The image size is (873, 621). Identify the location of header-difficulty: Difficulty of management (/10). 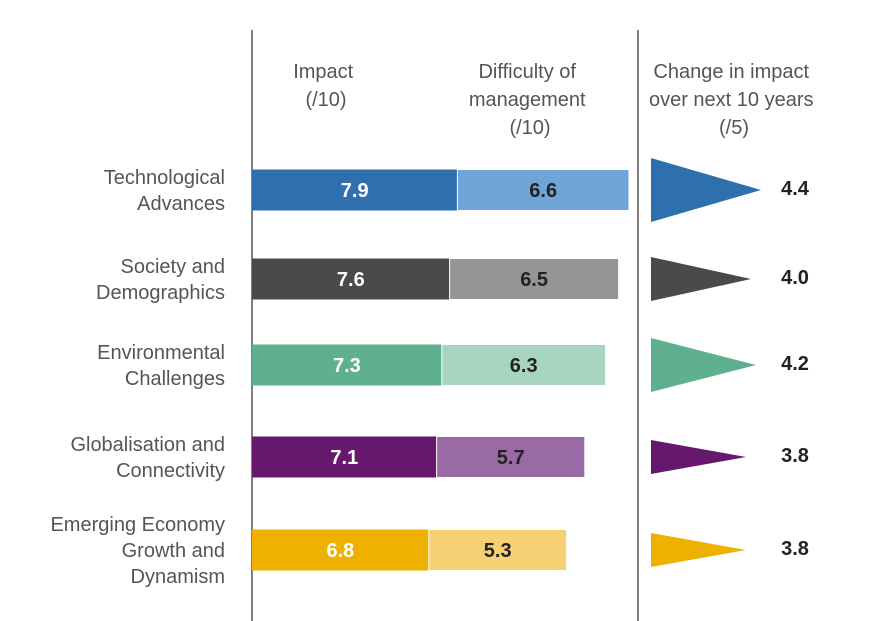
(530, 100).